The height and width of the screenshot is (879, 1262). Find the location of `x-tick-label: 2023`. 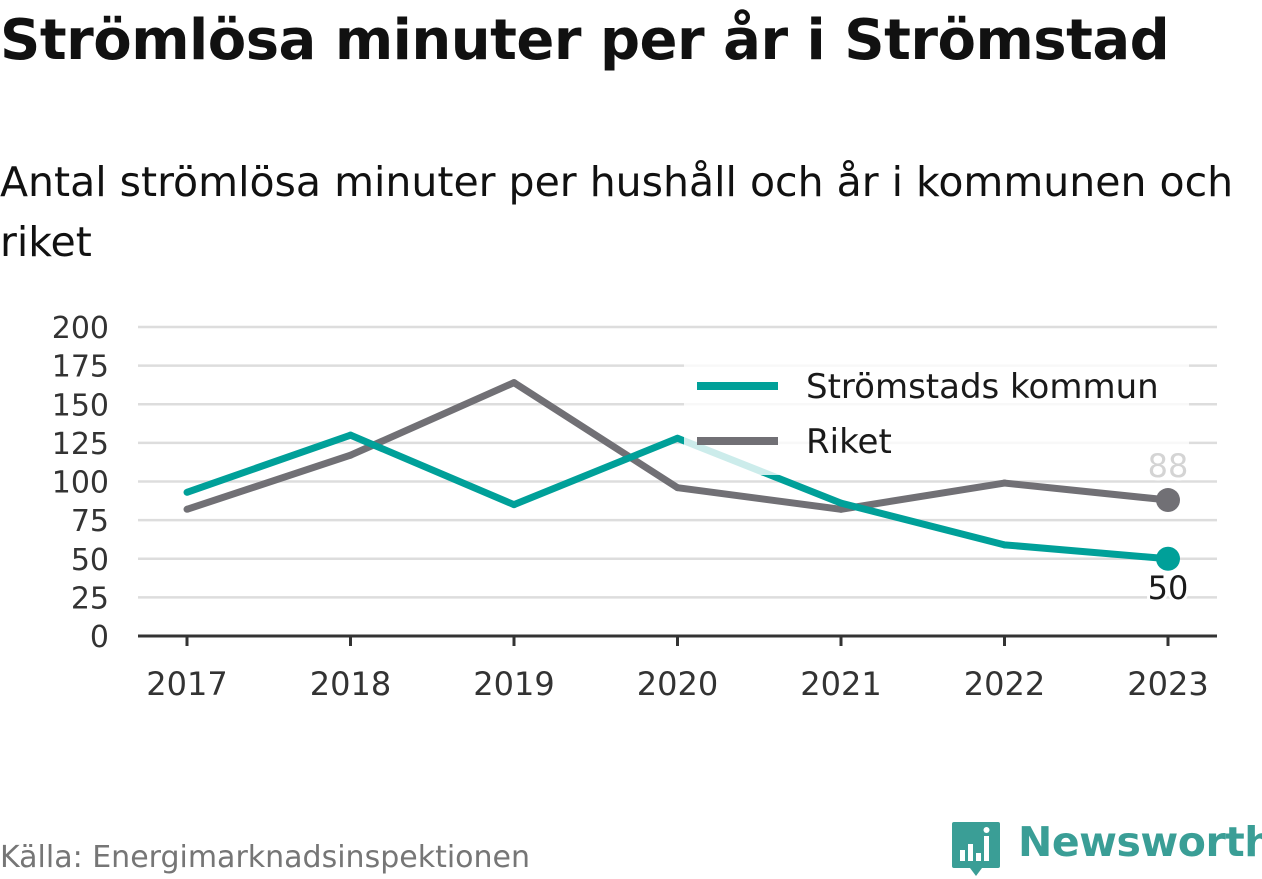

x-tick-label: 2023 is located at coordinates (1167, 684).